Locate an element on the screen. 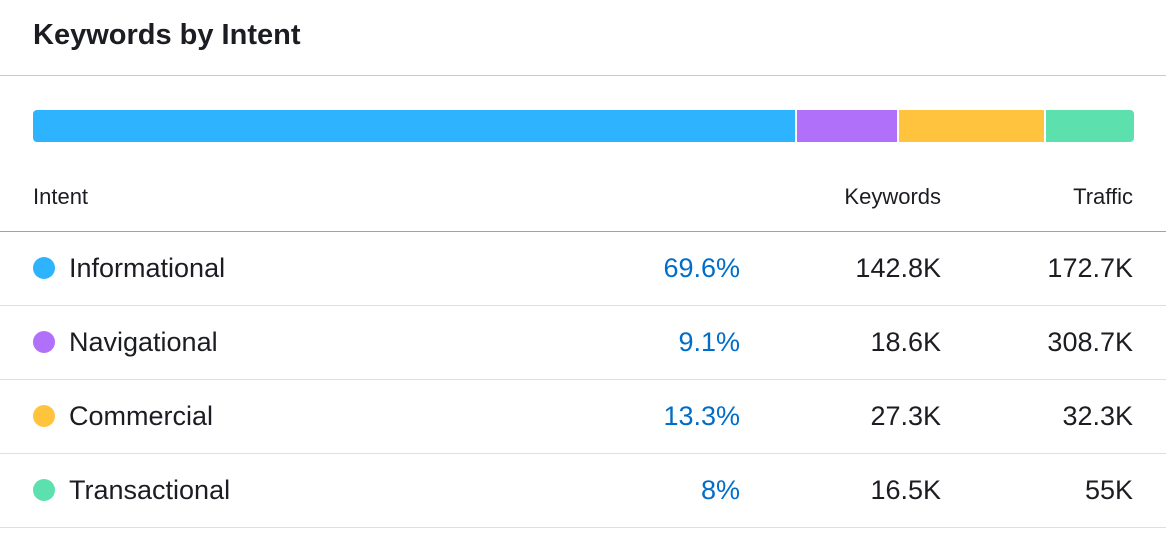 This screenshot has height=546, width=1166. table-row: Informational 69.6% 142.8K 172.7K is located at coordinates (583, 269).